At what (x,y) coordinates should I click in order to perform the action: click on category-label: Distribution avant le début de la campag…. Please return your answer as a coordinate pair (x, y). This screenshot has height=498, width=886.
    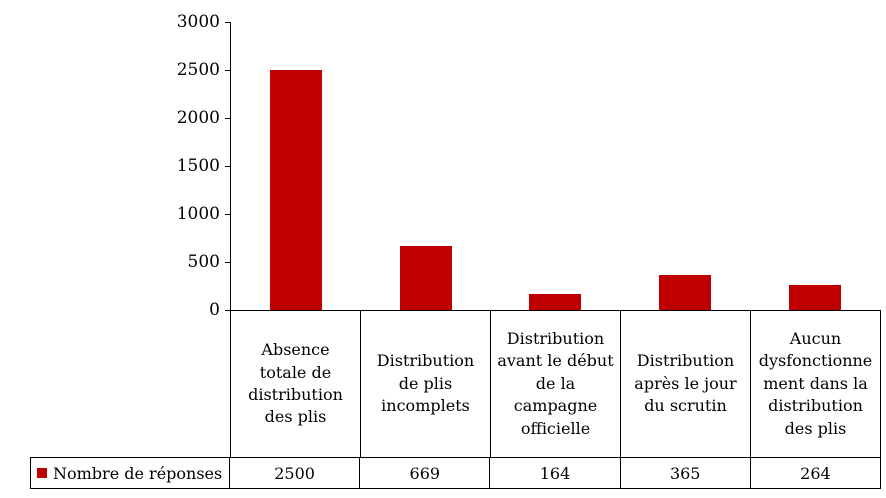
    Looking at the image, I should click on (556, 384).